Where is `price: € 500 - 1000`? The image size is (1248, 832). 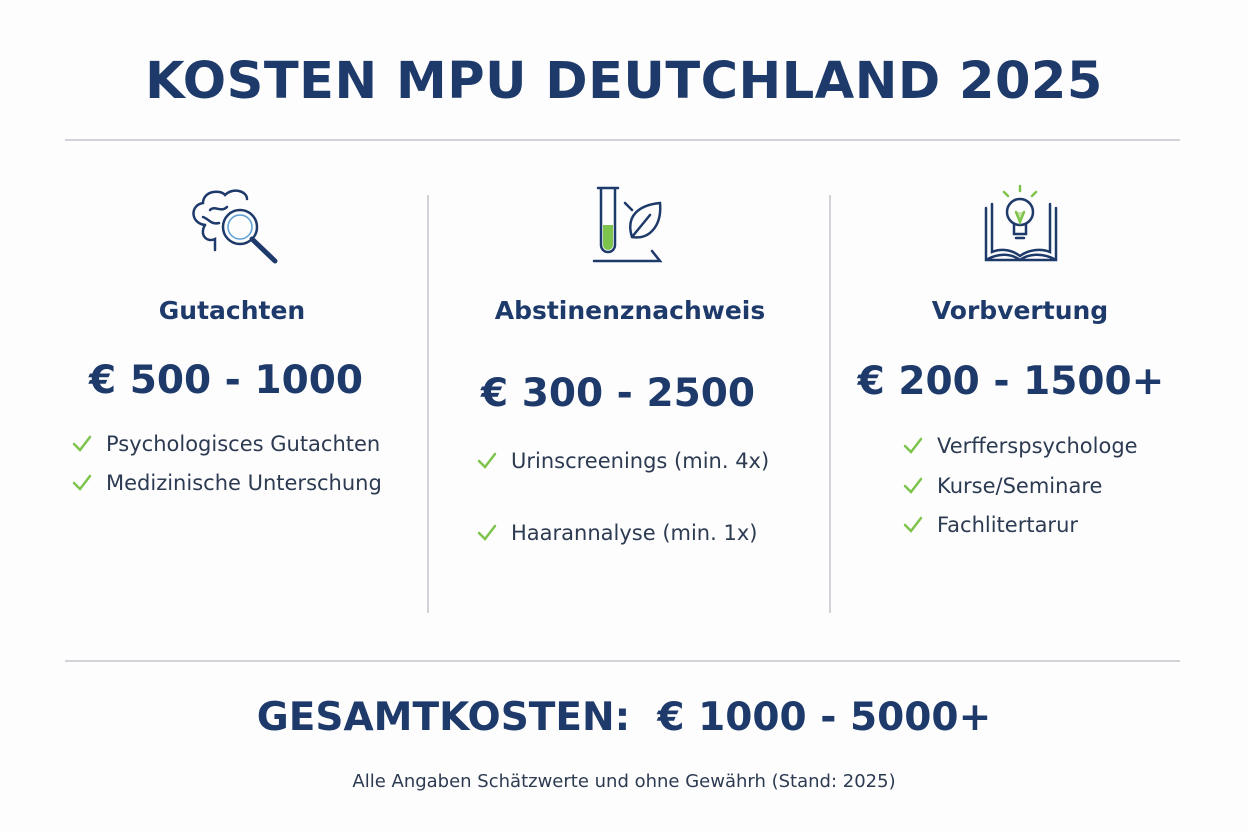 price: € 500 - 1000 is located at coordinates (225, 380).